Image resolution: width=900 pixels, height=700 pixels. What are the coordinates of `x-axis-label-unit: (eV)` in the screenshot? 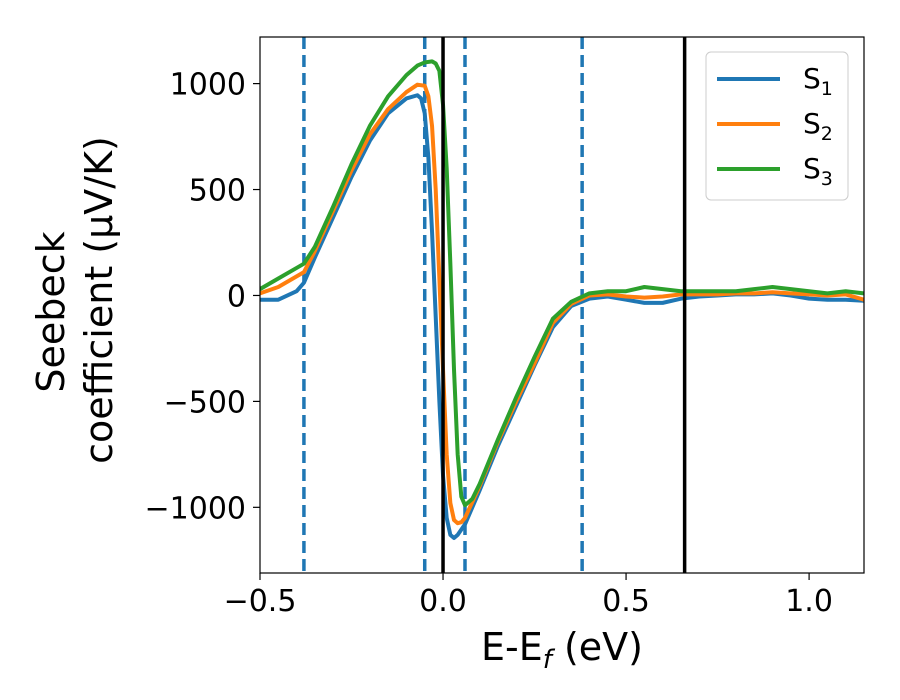 It's located at (597, 647).